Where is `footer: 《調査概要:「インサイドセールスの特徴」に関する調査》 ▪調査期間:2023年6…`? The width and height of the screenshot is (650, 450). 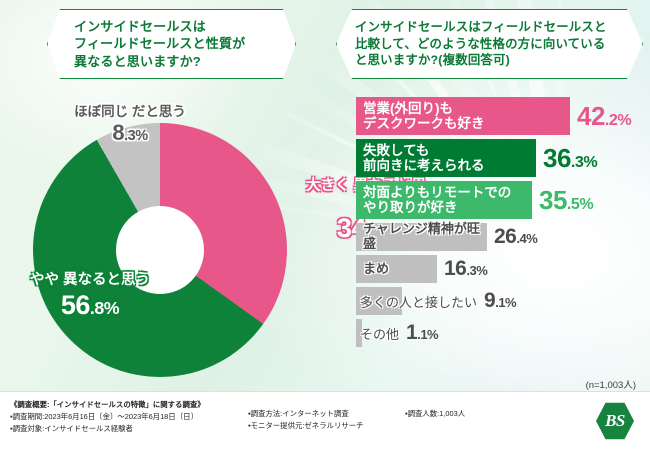 footer: 《調査概要:「インサイドセールスの特徴」に関する調査》 ▪調査期間:2023年6… is located at coordinates (325, 420).